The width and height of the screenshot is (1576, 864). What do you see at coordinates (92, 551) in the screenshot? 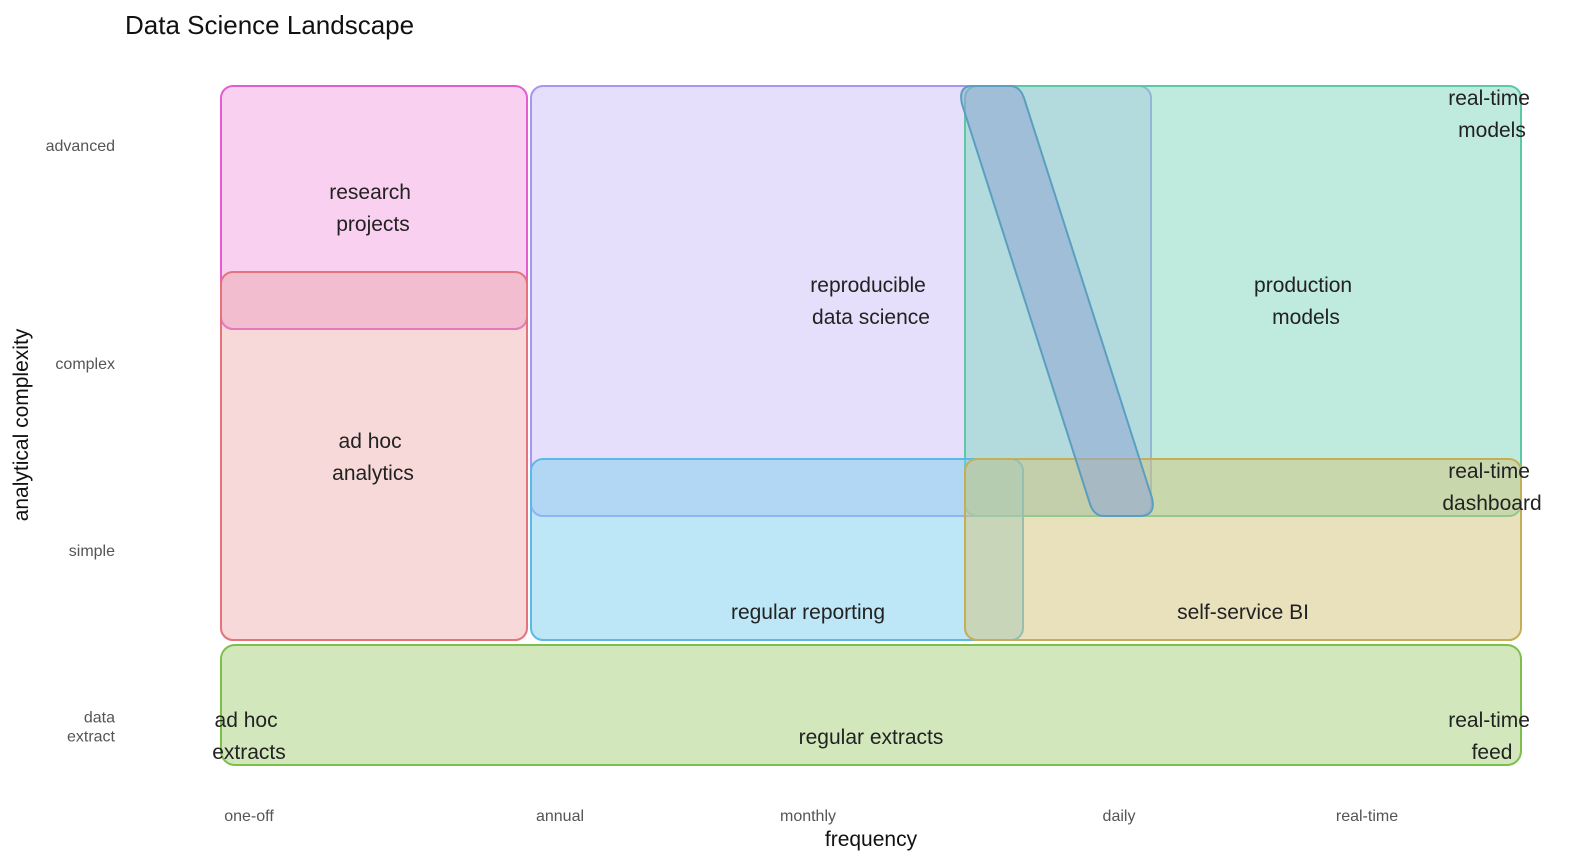
I see `y-tick-label: simple` at bounding box center [92, 551].